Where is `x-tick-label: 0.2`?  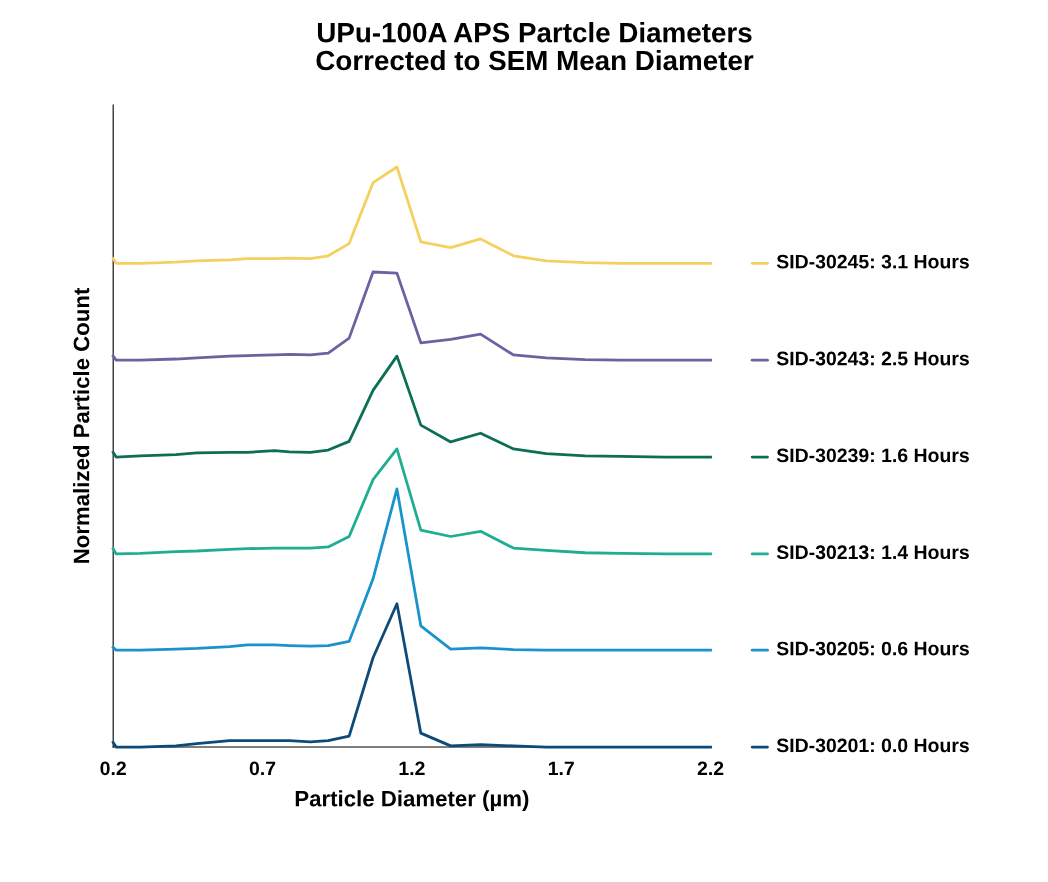
x-tick-label: 0.2 is located at coordinates (113, 768).